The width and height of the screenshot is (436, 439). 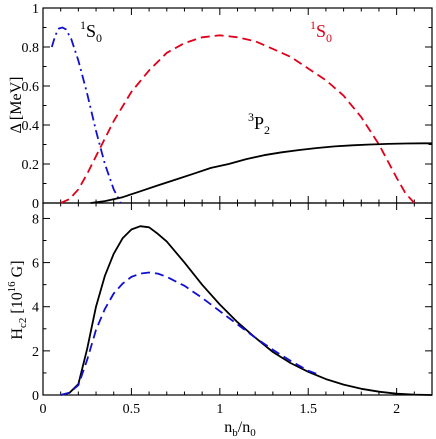 I want to click on x-tick-label: 2, so click(x=396, y=409).